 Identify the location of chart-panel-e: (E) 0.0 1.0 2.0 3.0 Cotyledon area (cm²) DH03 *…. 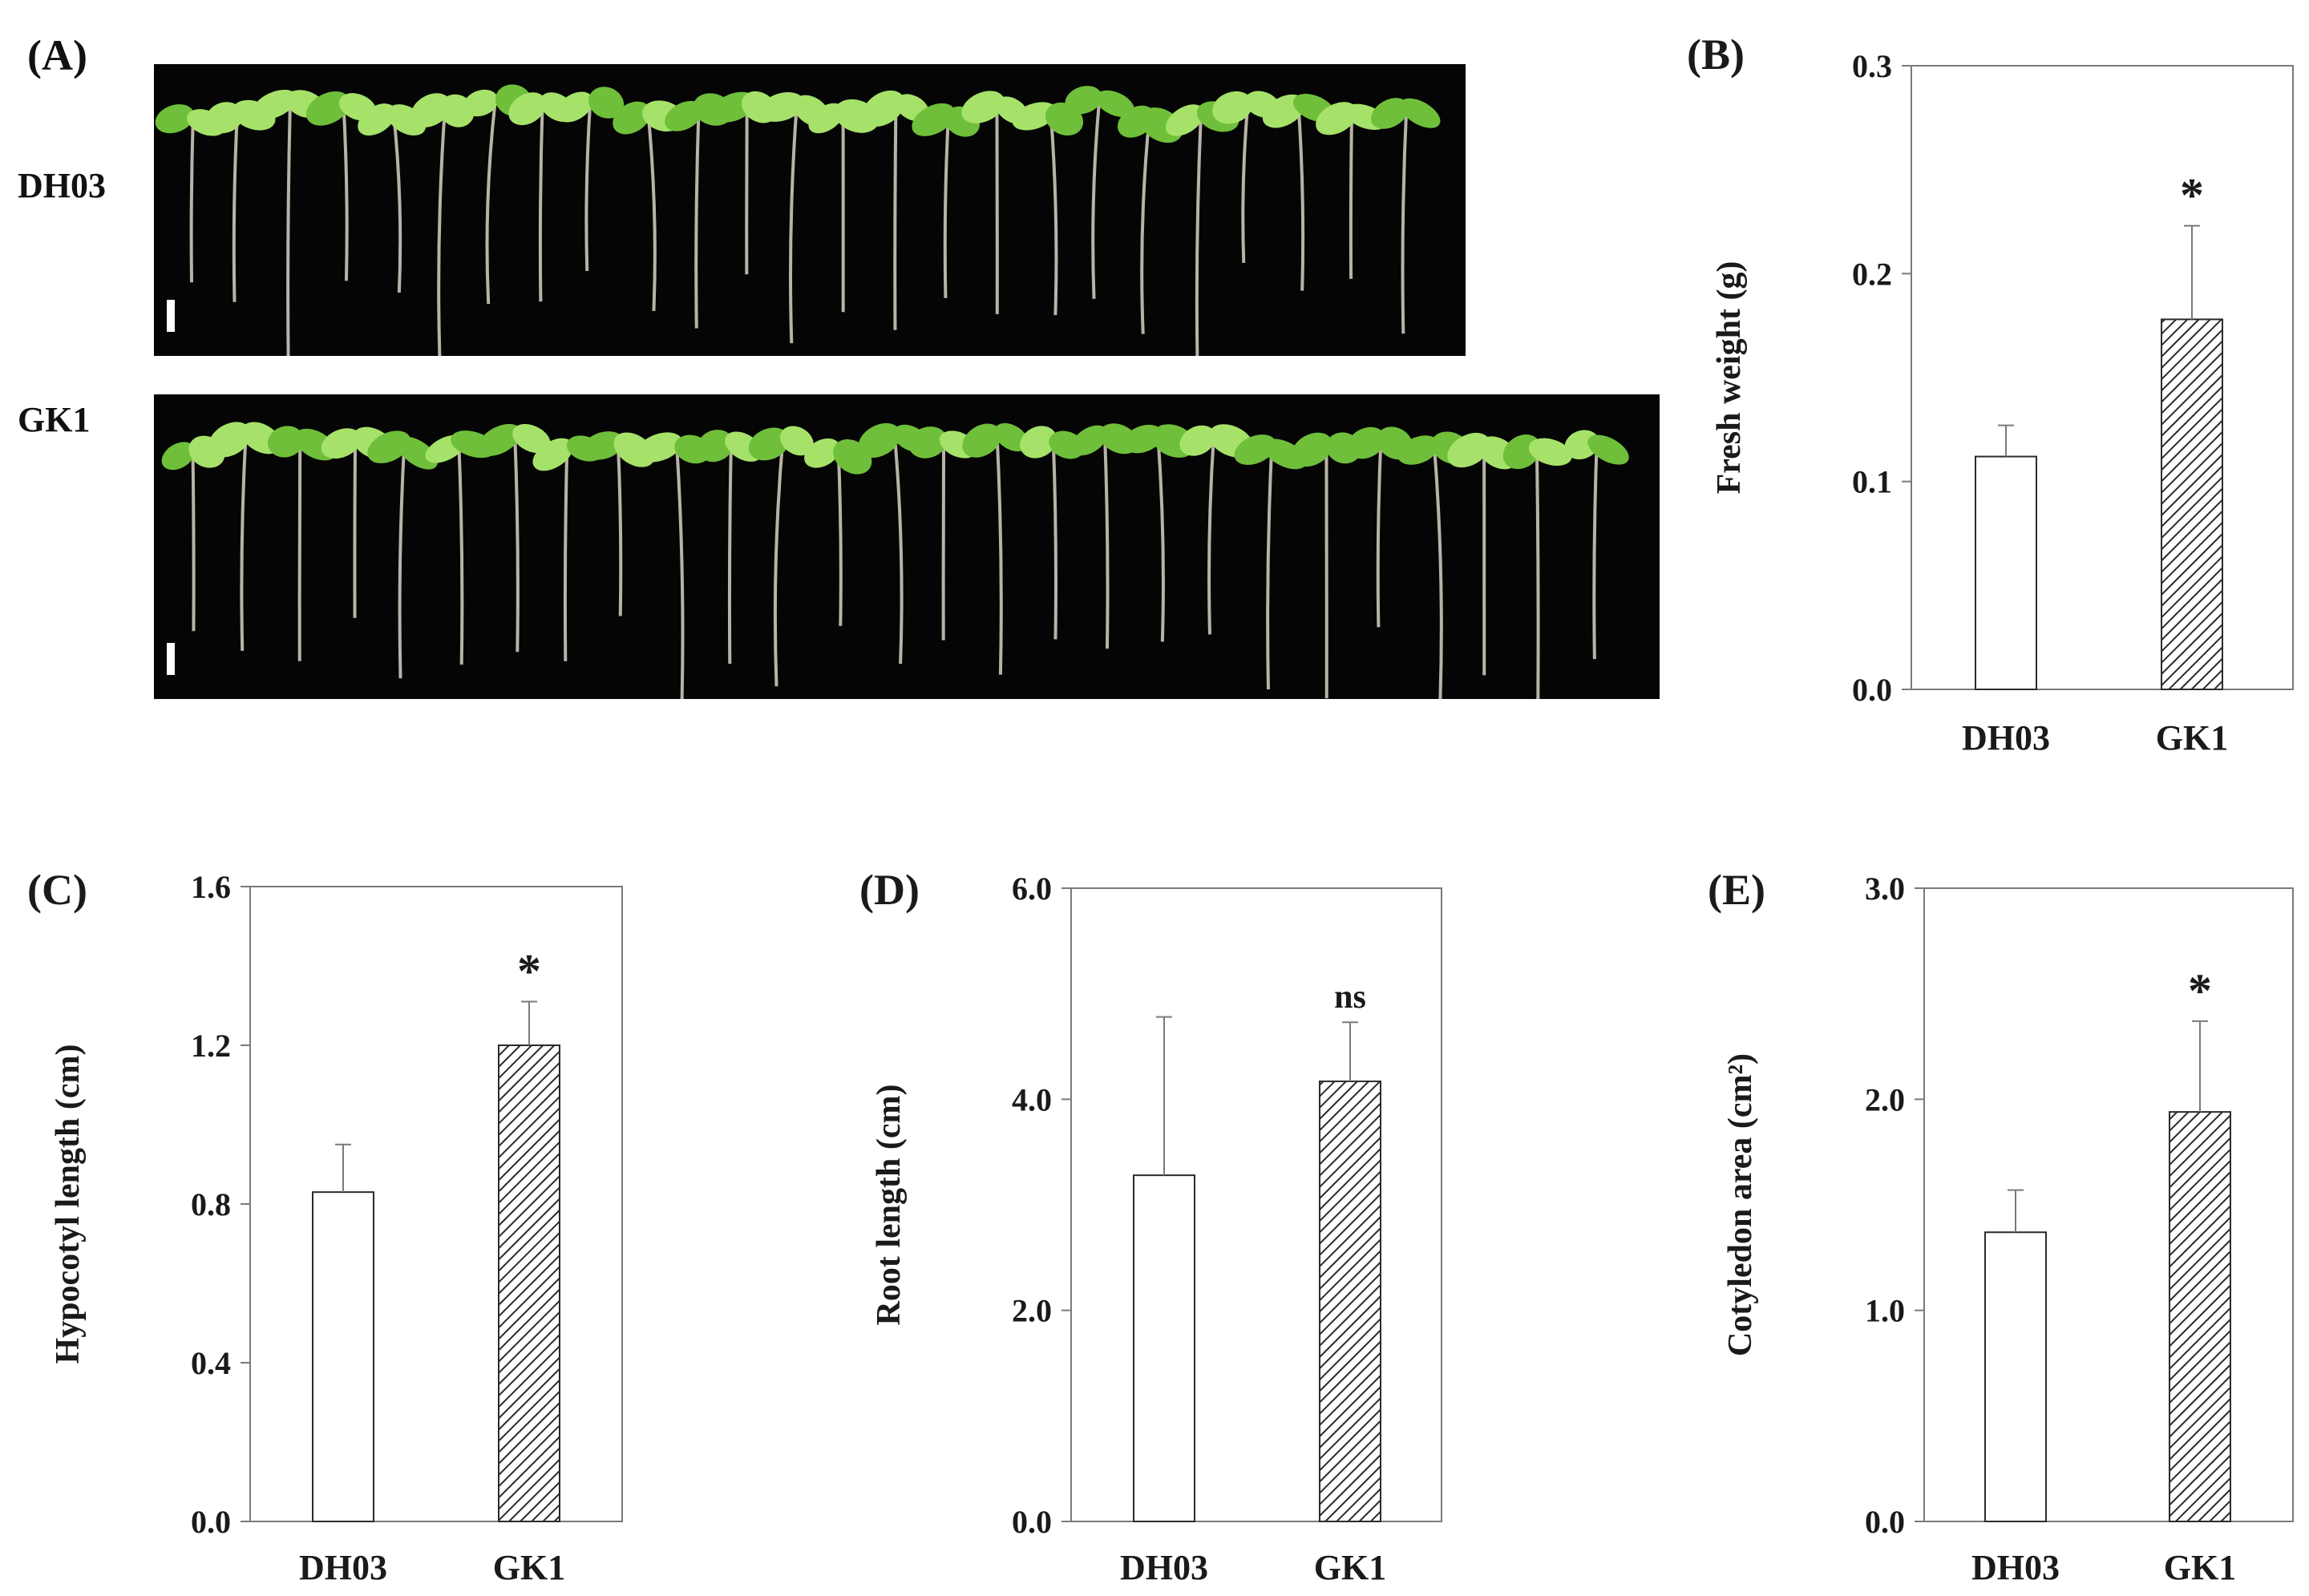
(2001, 1226).